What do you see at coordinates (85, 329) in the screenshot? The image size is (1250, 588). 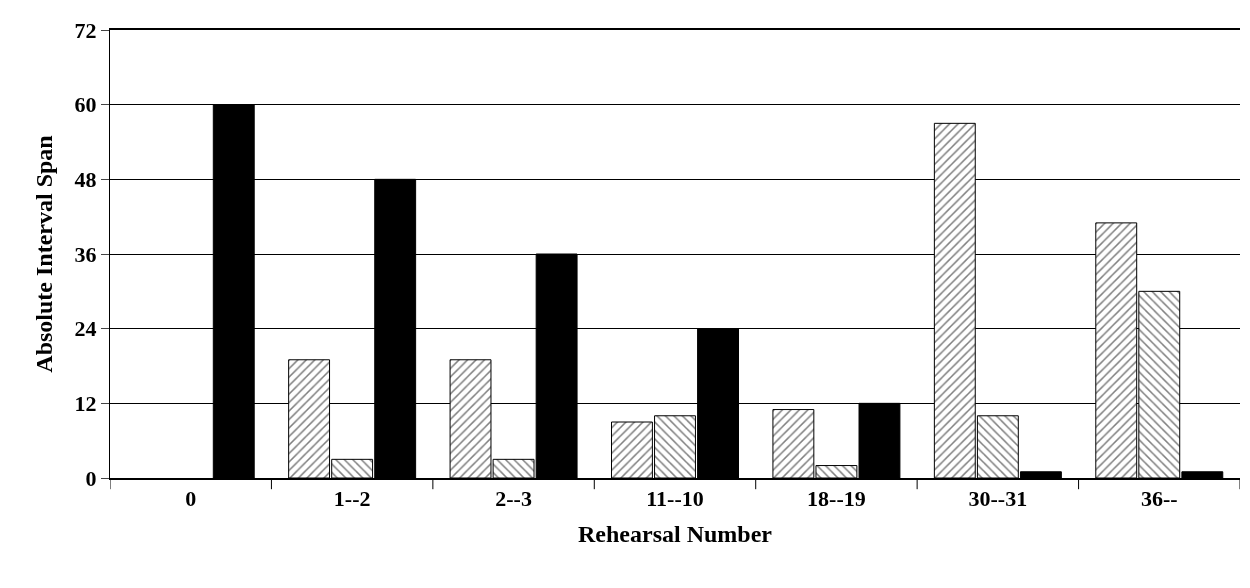 I see `y-tick-label: 24` at bounding box center [85, 329].